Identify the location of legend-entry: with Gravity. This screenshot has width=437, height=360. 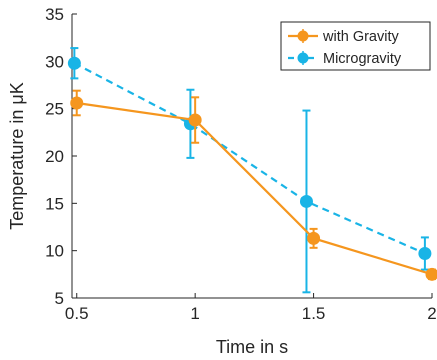
(343, 37).